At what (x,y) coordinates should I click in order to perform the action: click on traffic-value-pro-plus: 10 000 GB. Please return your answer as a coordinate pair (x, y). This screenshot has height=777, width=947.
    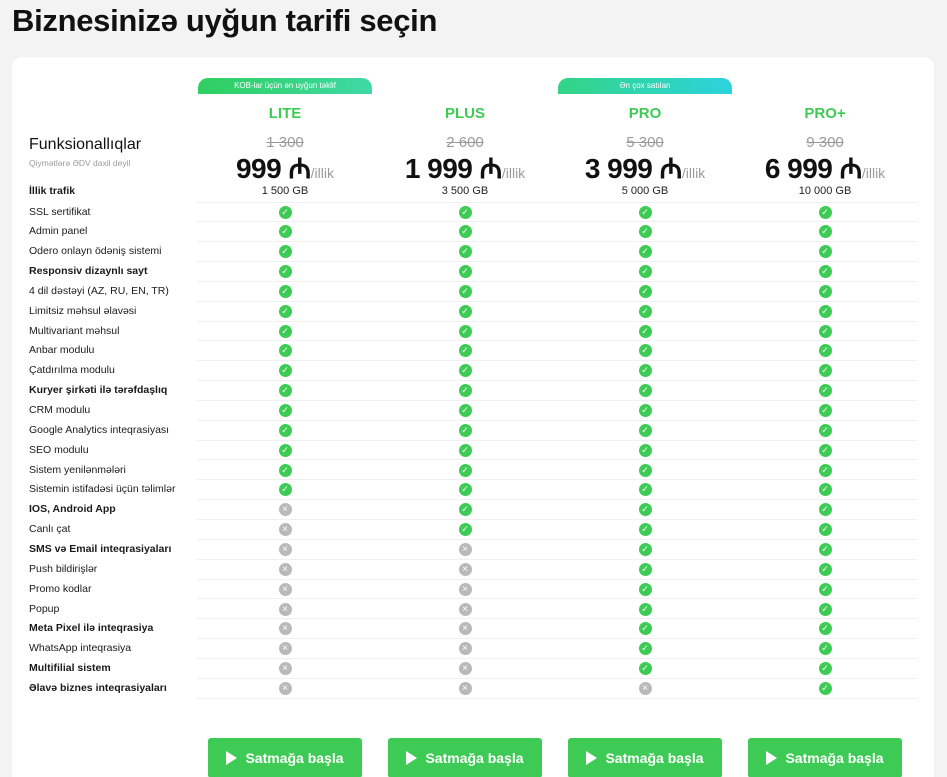
    Looking at the image, I should click on (825, 191).